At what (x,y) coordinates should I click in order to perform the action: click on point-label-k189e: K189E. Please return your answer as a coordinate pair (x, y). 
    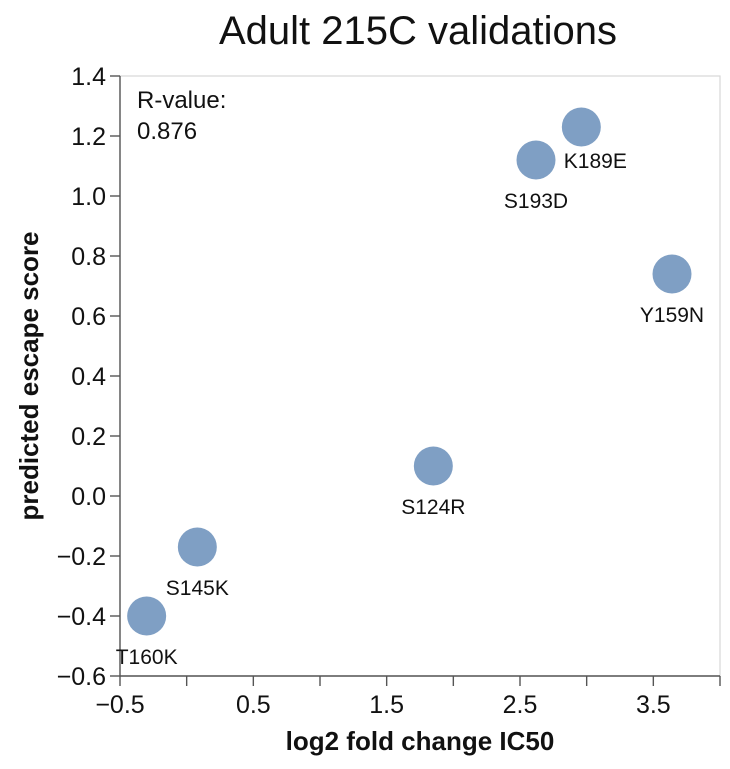
    Looking at the image, I should click on (595, 161).